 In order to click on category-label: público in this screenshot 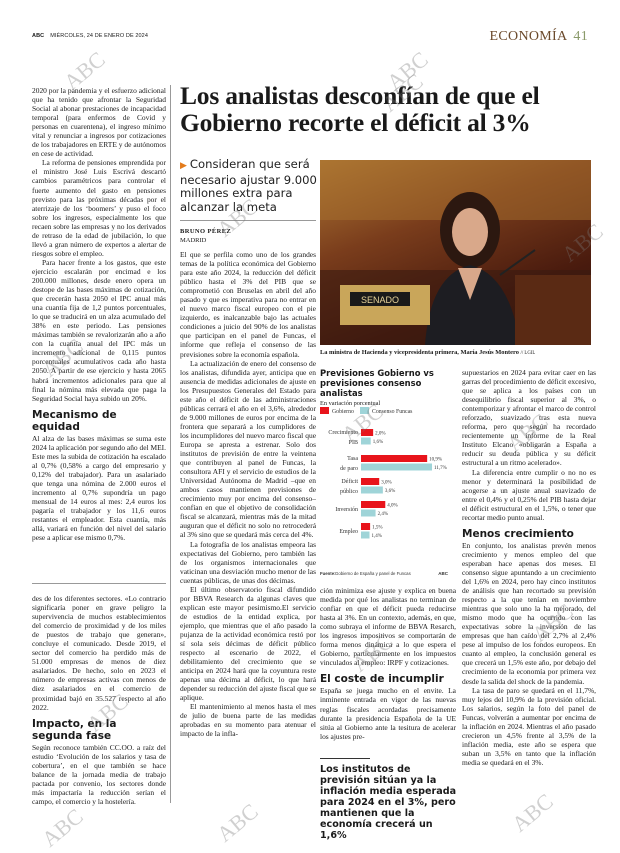, I will do `click(349, 492)`.